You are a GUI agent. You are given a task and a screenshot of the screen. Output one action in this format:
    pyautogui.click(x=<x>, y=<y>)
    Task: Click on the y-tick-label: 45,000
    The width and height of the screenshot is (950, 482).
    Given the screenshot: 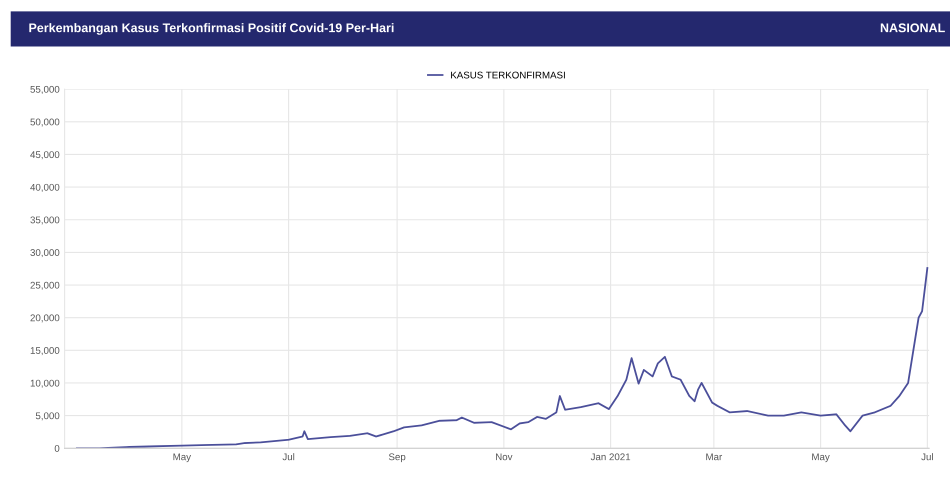 What is the action you would take?
    pyautogui.click(x=45, y=155)
    